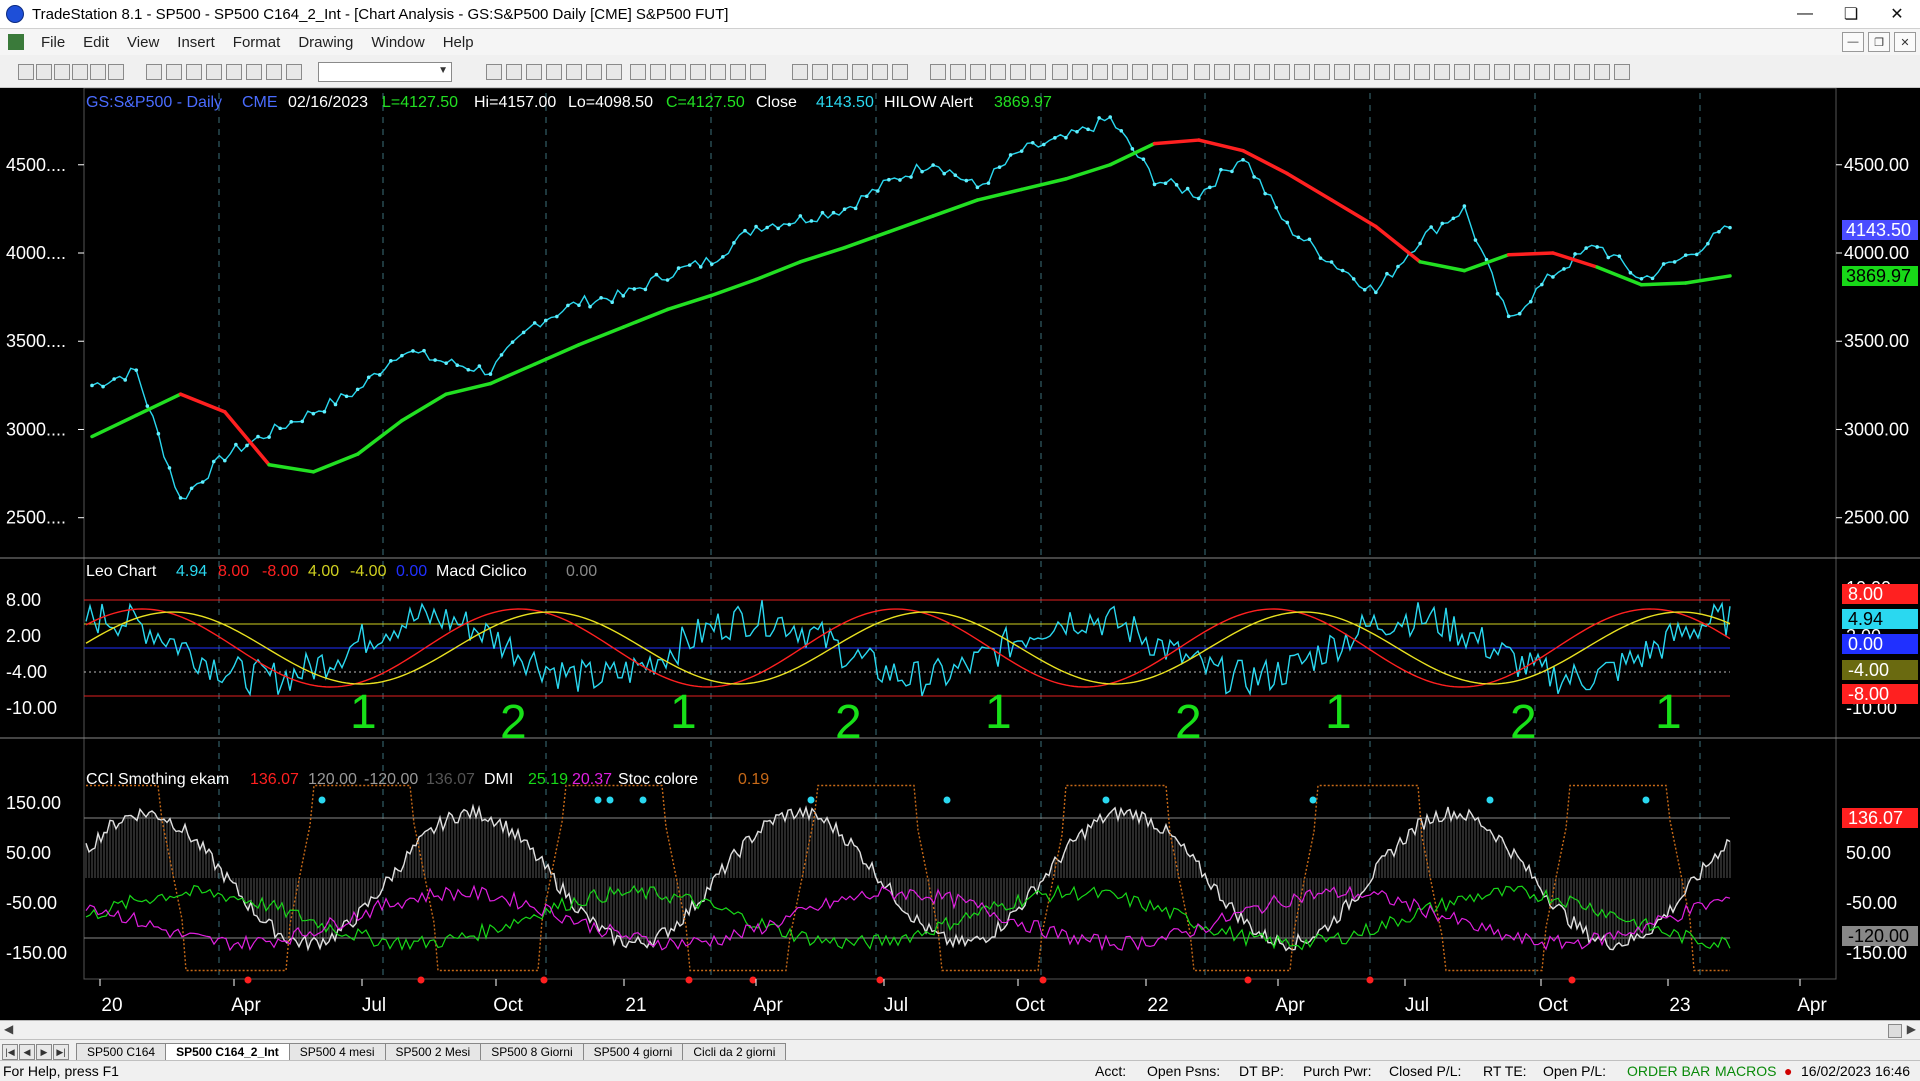  I want to click on tab-sp500-2-mesi: SP500 2 Mesi, so click(433, 1051).